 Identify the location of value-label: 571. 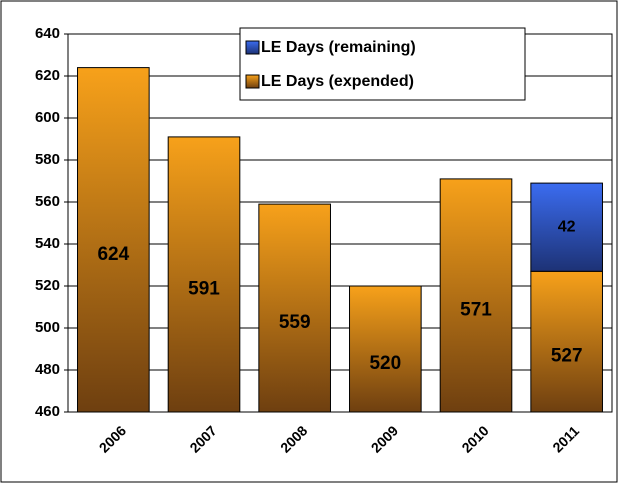
(476, 309).